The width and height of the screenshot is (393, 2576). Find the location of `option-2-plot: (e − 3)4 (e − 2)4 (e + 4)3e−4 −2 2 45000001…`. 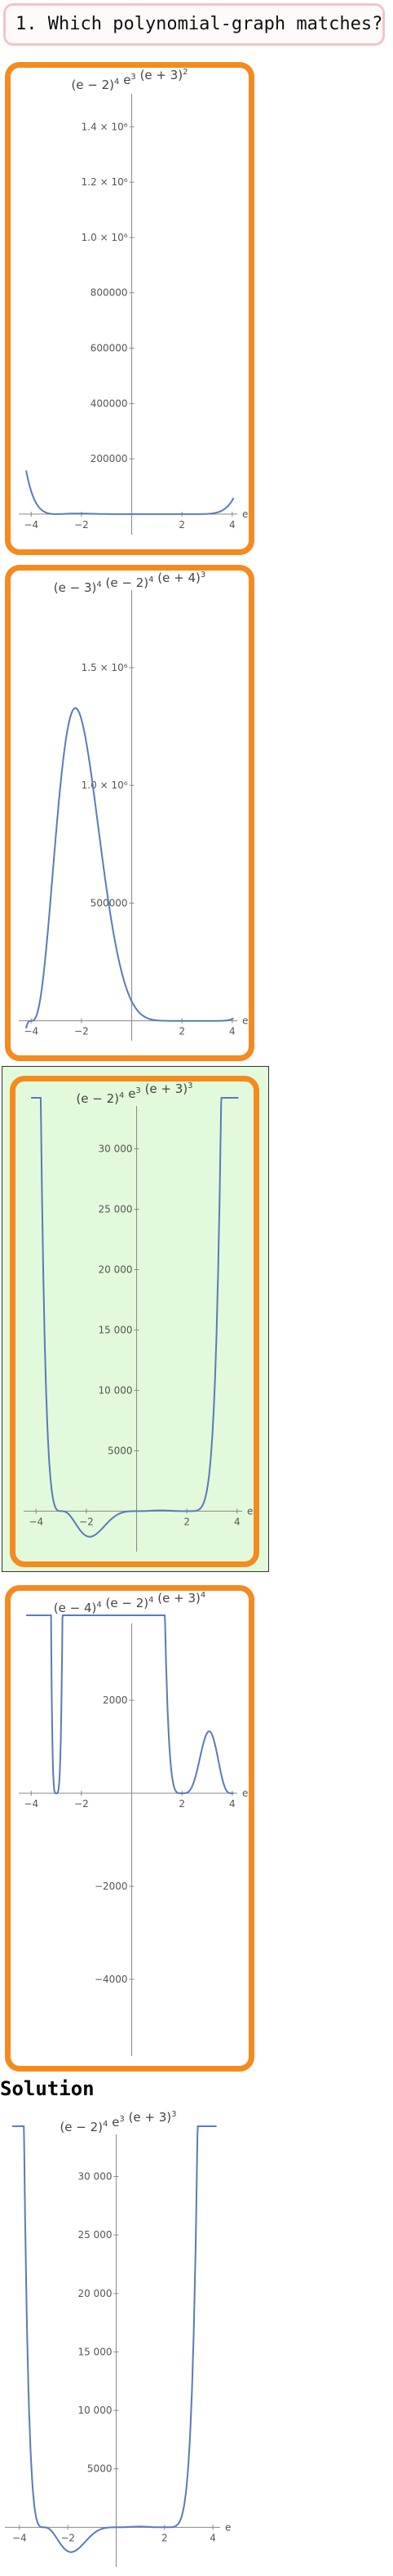

option-2-plot: (e − 3)4 (e − 2)4 (e + 4)3e−4 −2 2 45000001… is located at coordinates (133, 806).